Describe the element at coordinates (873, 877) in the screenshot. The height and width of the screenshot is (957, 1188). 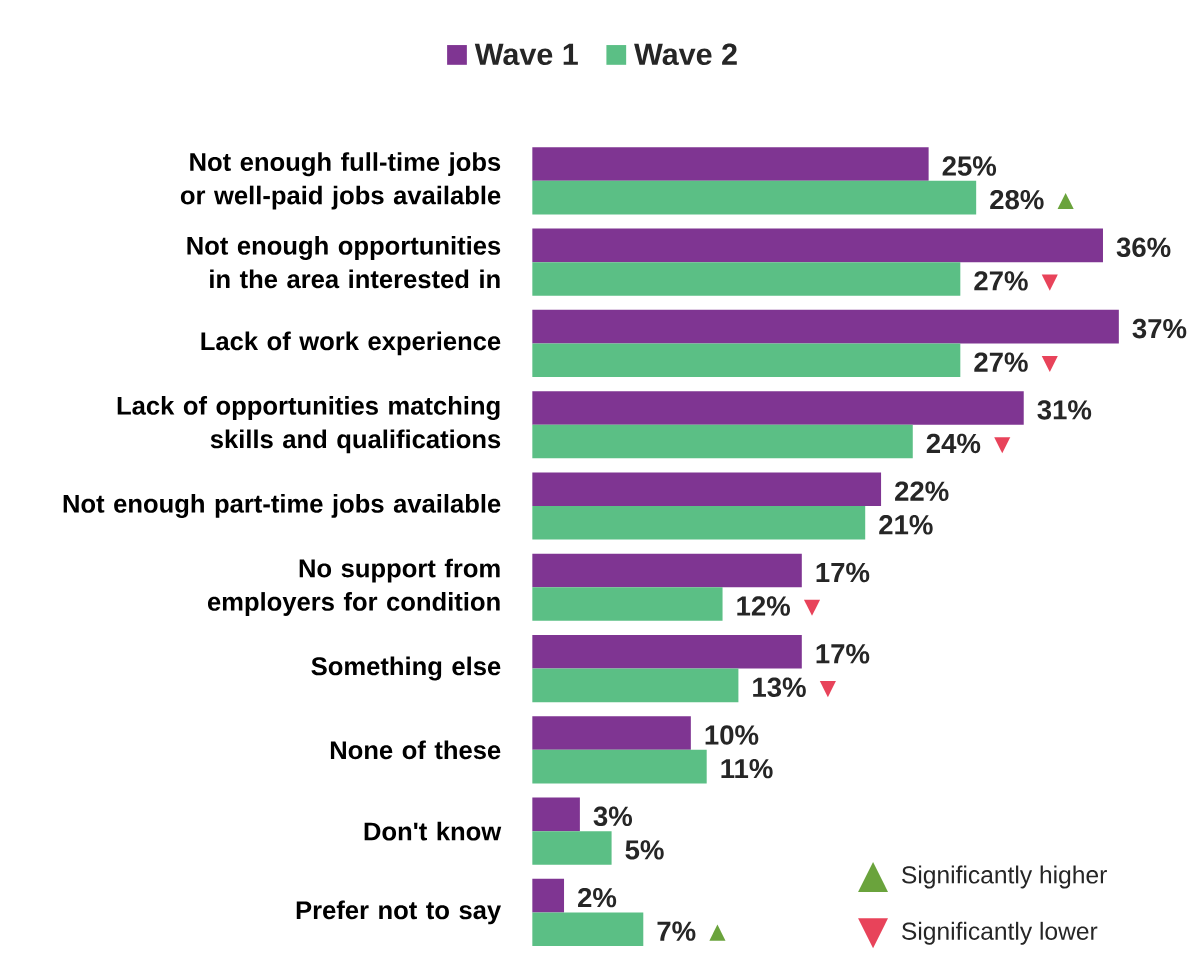
I see `annotation: ▲` at that location.